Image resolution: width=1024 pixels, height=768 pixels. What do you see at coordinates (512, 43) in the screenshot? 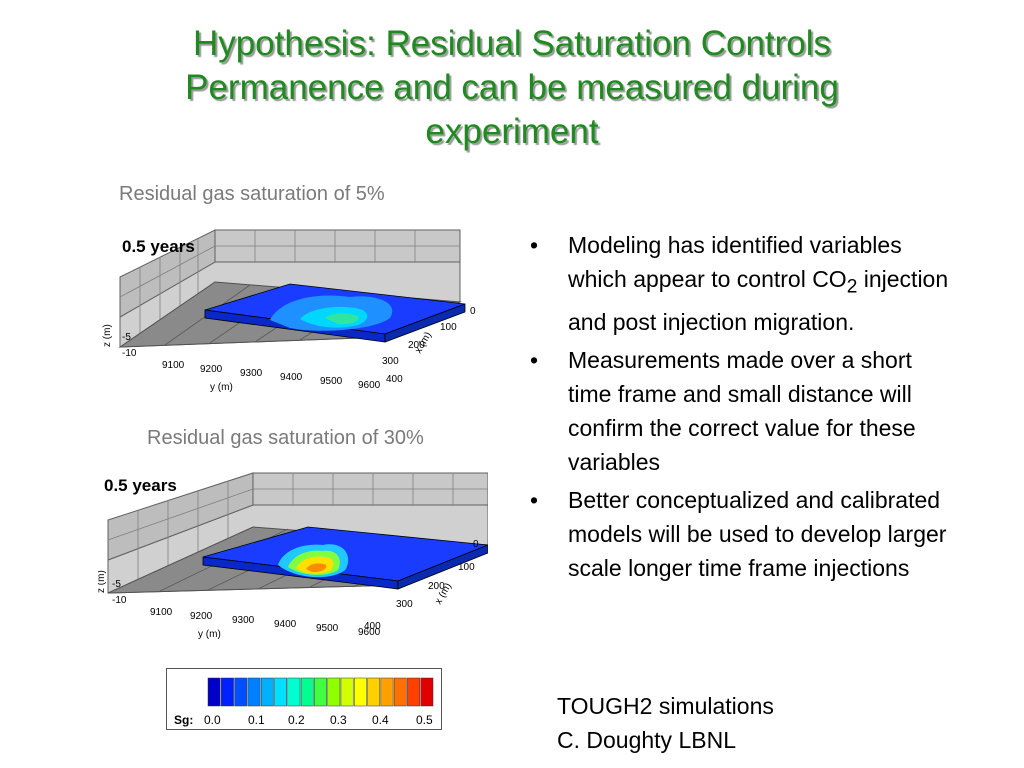
I see `title-line-1: Hypothesis: Residual Saturation Controls` at bounding box center [512, 43].